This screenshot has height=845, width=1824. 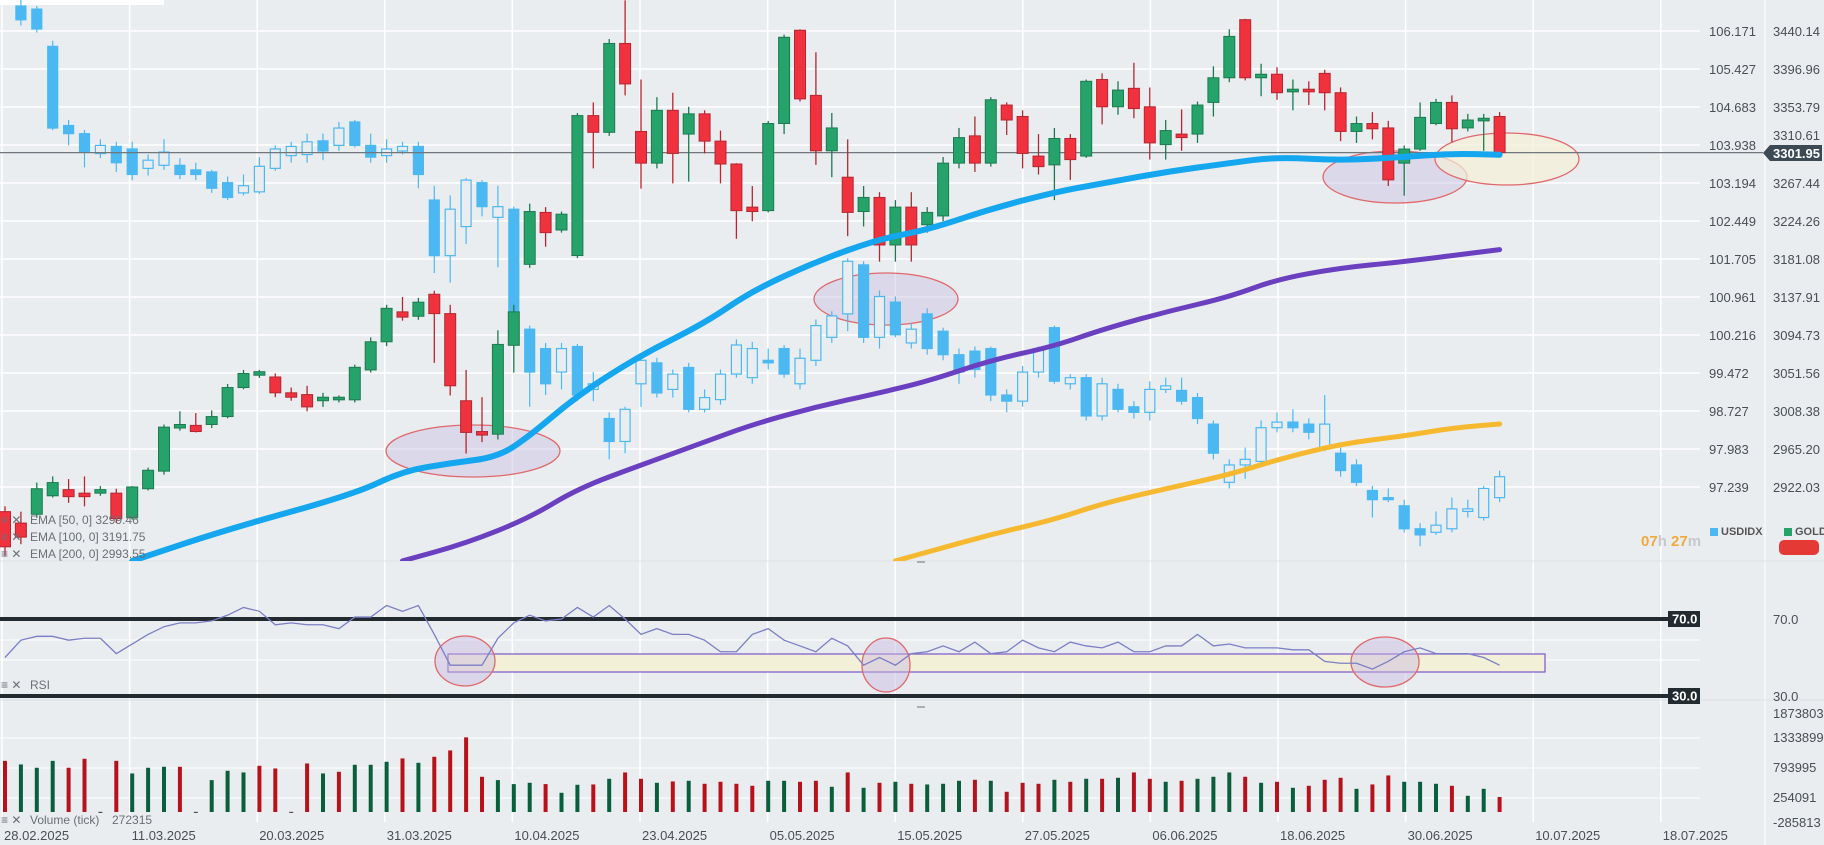 I want to click on usdidx-axis-tick: 97.239, so click(x=1729, y=487).